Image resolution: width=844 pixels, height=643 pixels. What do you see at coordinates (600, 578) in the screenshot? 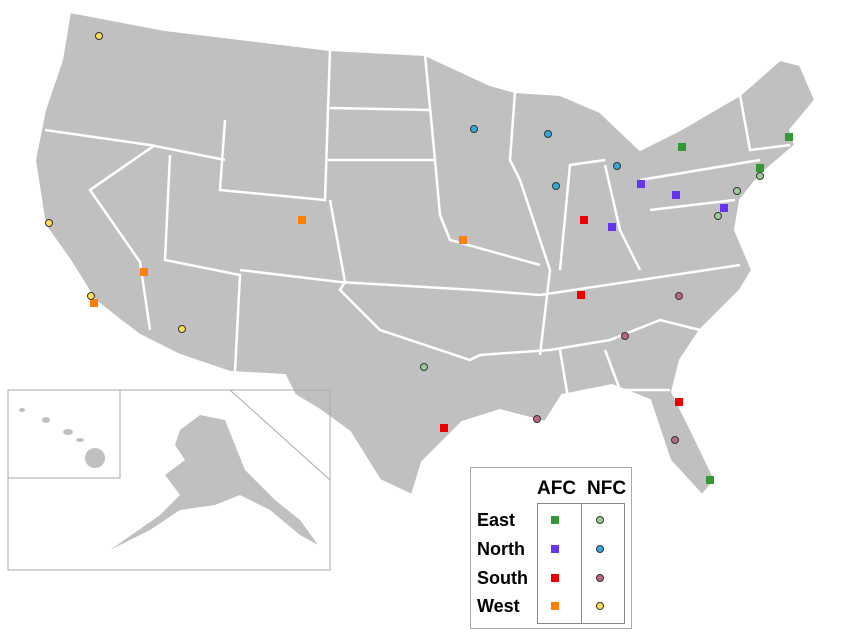
I see `legend-nfc-south-marker` at bounding box center [600, 578].